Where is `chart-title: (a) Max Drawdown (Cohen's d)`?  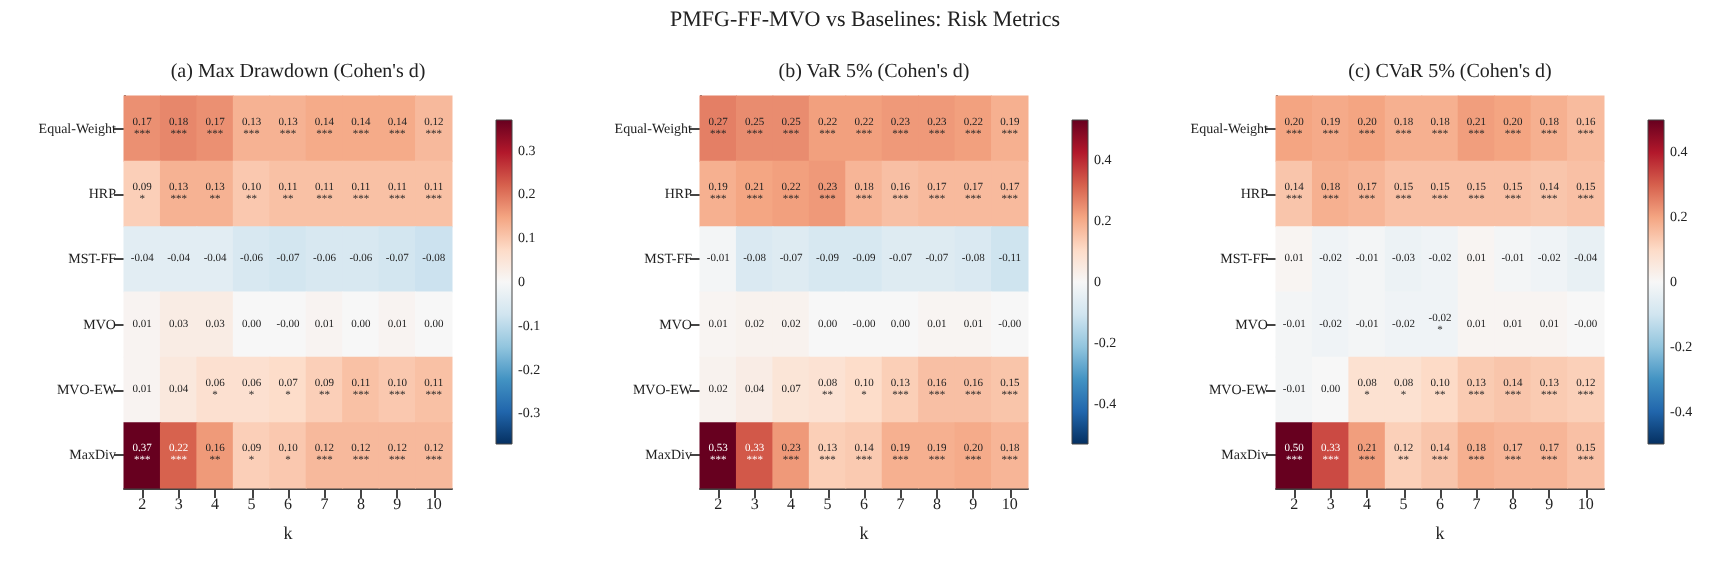
chart-title: (a) Max Drawdown (Cohen's d) is located at coordinates (298, 72).